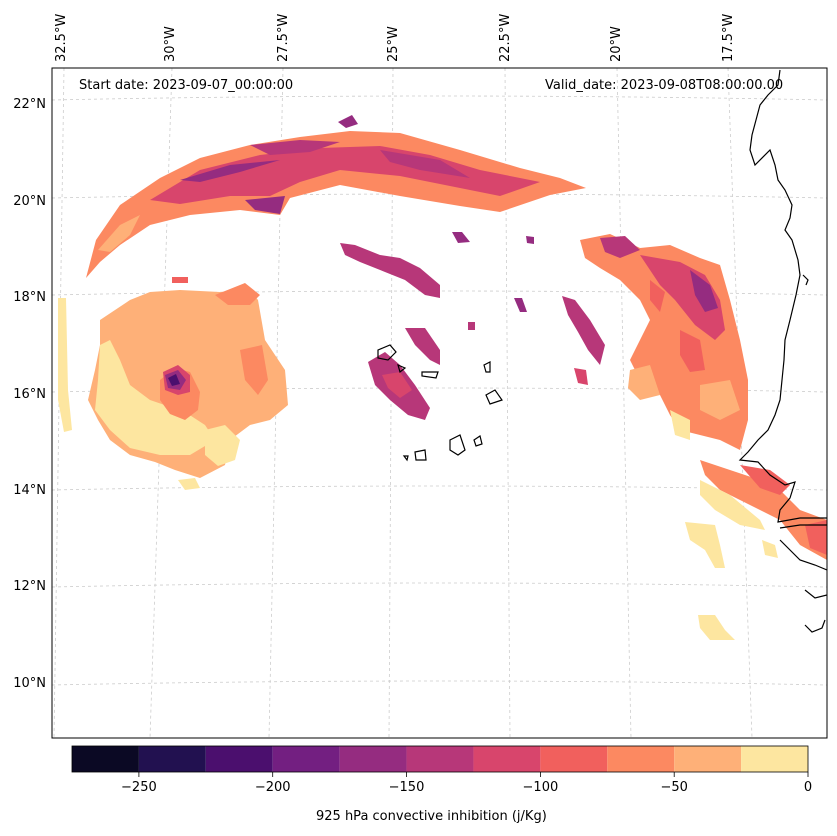 This screenshot has width=837, height=836. What do you see at coordinates (29, 683) in the screenshot?
I see `lat-label-10n: 10°N` at bounding box center [29, 683].